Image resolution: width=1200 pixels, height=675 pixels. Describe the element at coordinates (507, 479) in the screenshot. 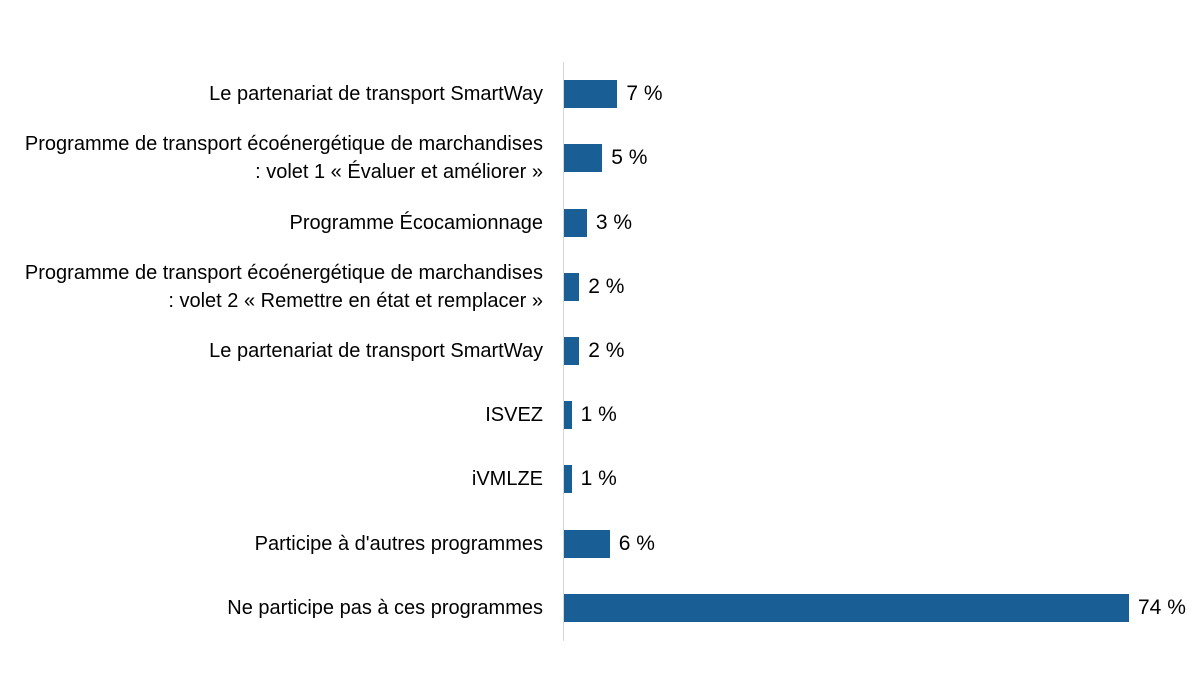

I see `category-label: iVMLZE` at that location.